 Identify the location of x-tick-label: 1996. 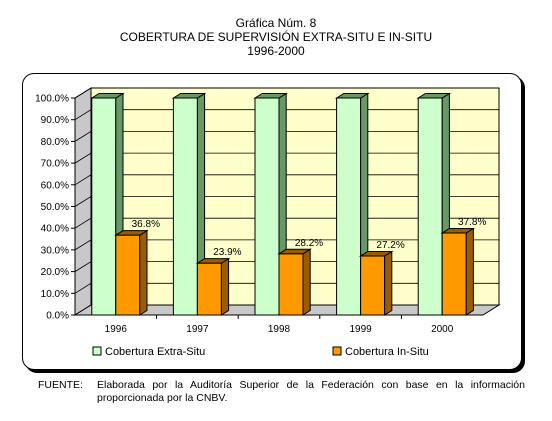
(116, 329).